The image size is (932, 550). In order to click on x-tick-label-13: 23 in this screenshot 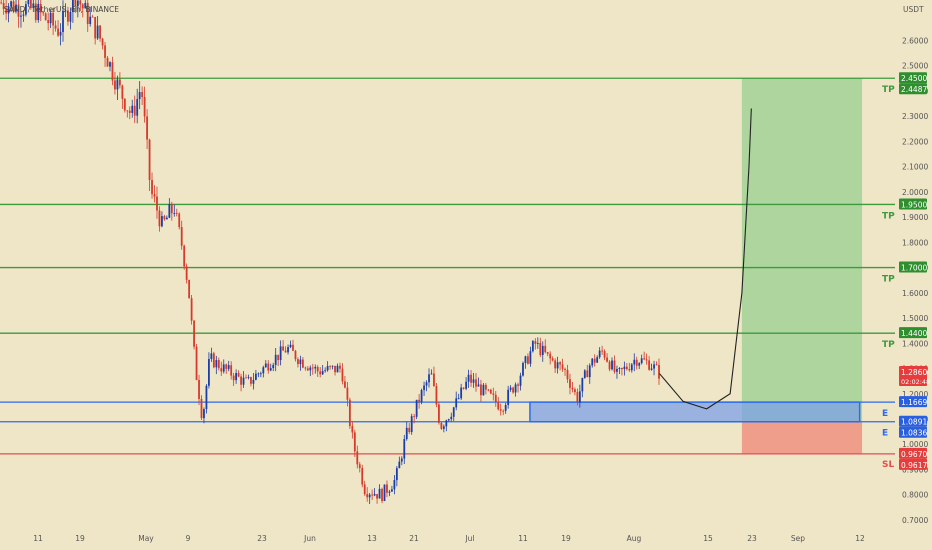, I will do `click(752, 538)`.